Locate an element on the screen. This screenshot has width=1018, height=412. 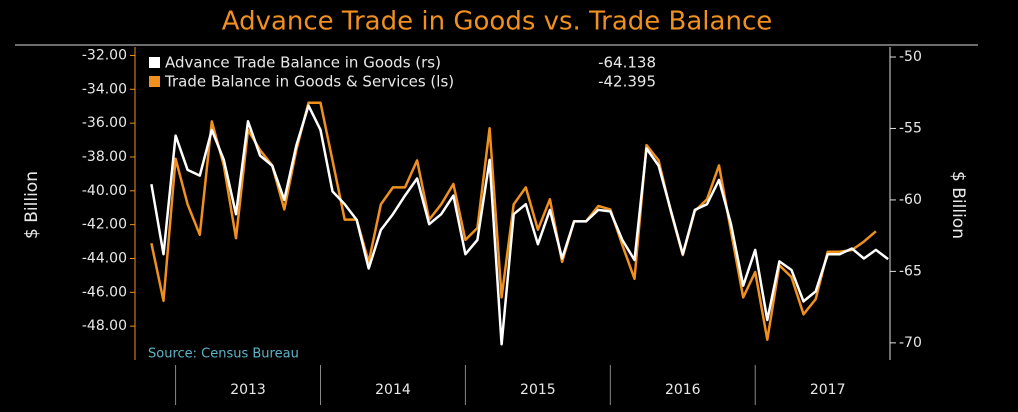
x-tick-label: 2016 is located at coordinates (683, 390).